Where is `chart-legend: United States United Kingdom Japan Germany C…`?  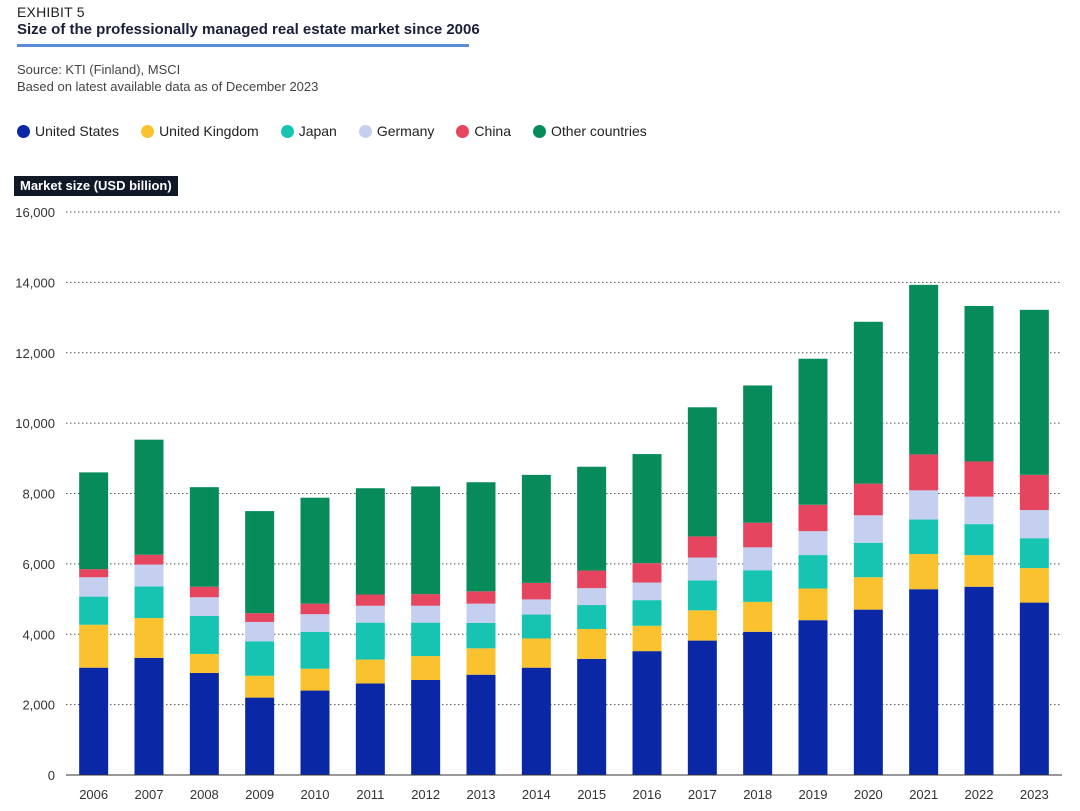
chart-legend: United States United Kingdom Japan Germany C… is located at coordinates (343, 131).